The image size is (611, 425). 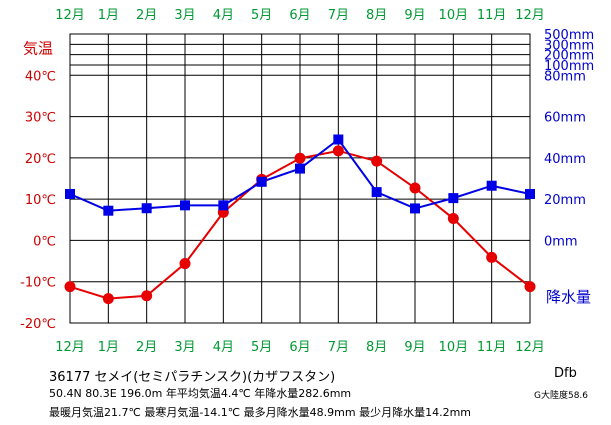 What do you see at coordinates (200, 393) in the screenshot?
I see `station-stats-line1: 50.4N 80.3E 196.0m 年平均気温4.4℃ 年降水量282.6mm` at bounding box center [200, 393].